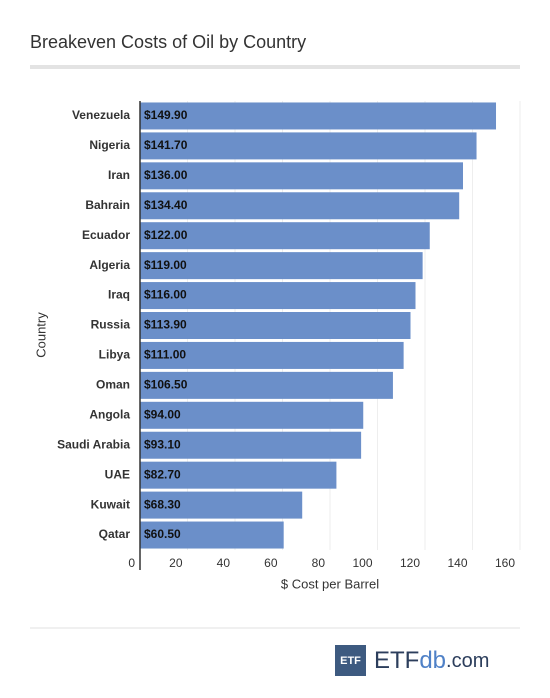 This screenshot has width=550, height=698. What do you see at coordinates (117, 474) in the screenshot?
I see `y-tick-label: UAE` at bounding box center [117, 474].